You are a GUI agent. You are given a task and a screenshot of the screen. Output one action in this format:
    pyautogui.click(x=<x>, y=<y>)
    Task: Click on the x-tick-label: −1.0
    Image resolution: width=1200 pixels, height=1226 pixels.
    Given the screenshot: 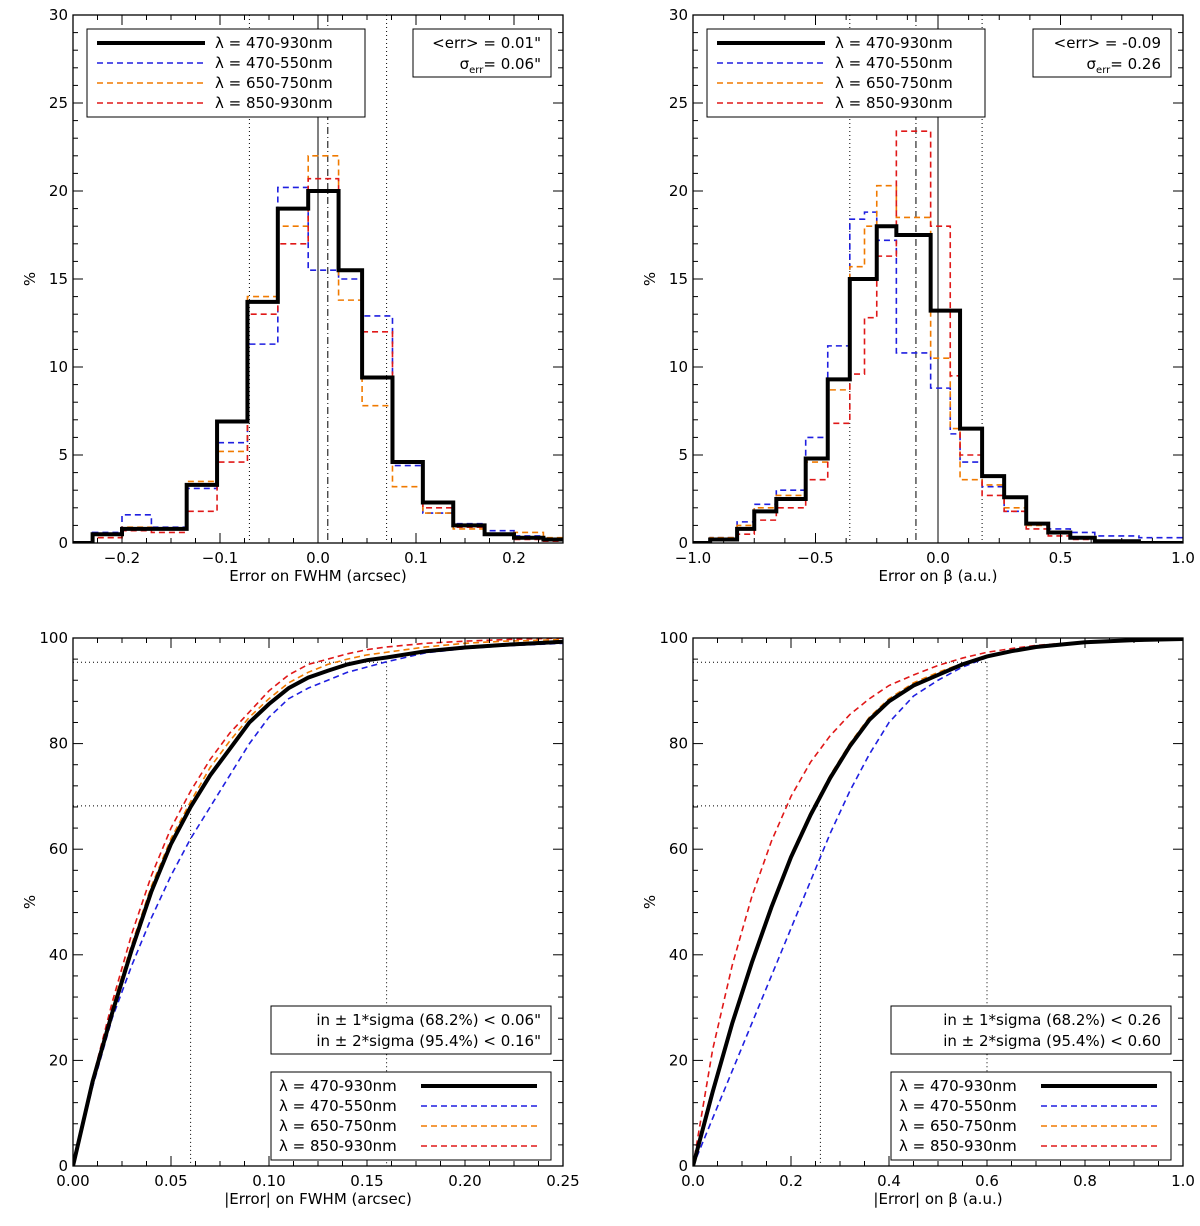 What is the action you would take?
    pyautogui.click(x=693, y=558)
    